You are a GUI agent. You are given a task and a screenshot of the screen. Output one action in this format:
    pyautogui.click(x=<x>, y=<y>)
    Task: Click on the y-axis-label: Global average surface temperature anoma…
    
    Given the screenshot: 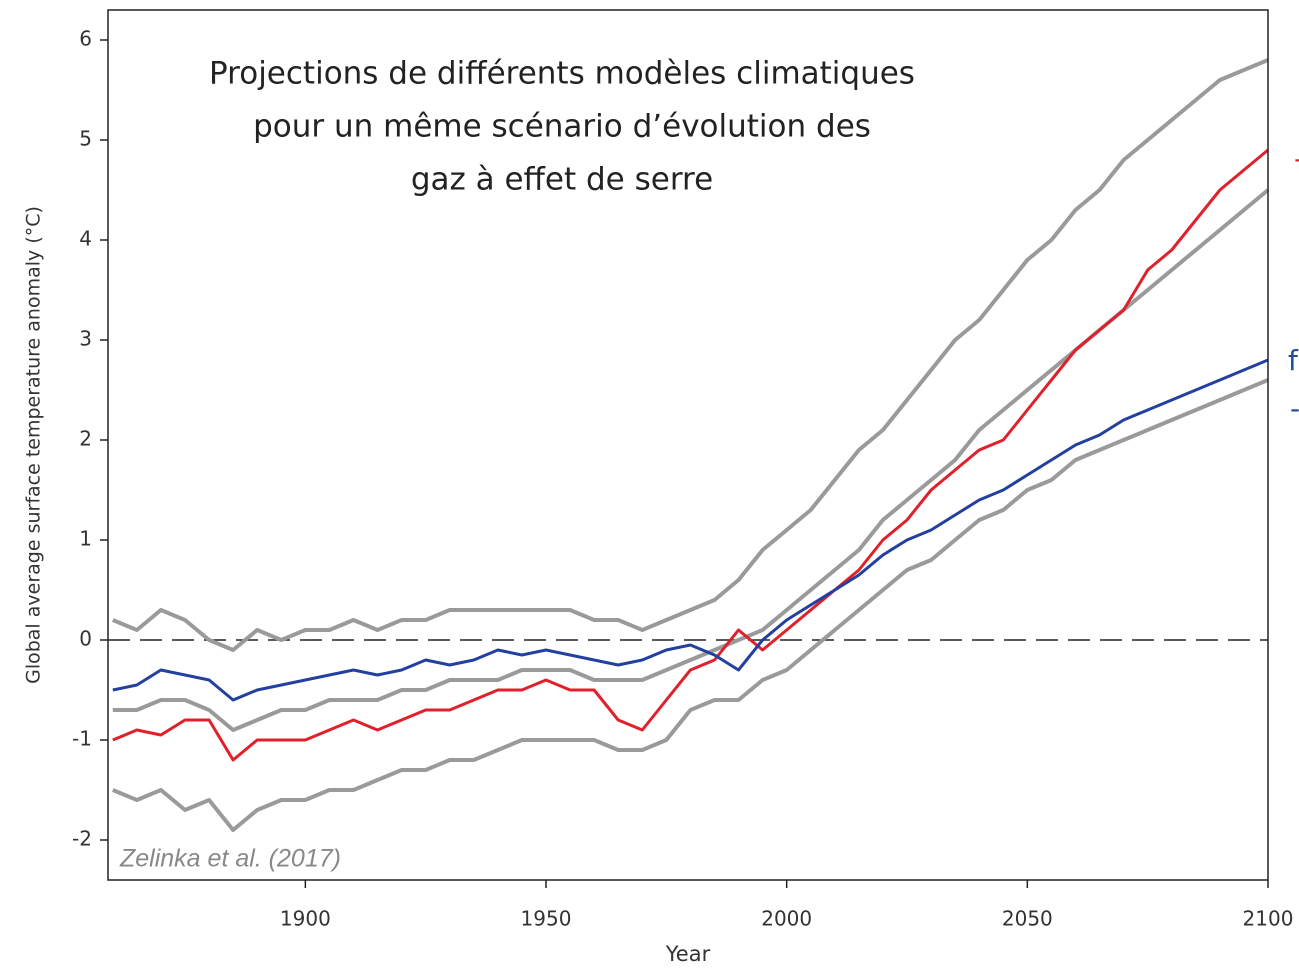 What is the action you would take?
    pyautogui.click(x=34, y=445)
    